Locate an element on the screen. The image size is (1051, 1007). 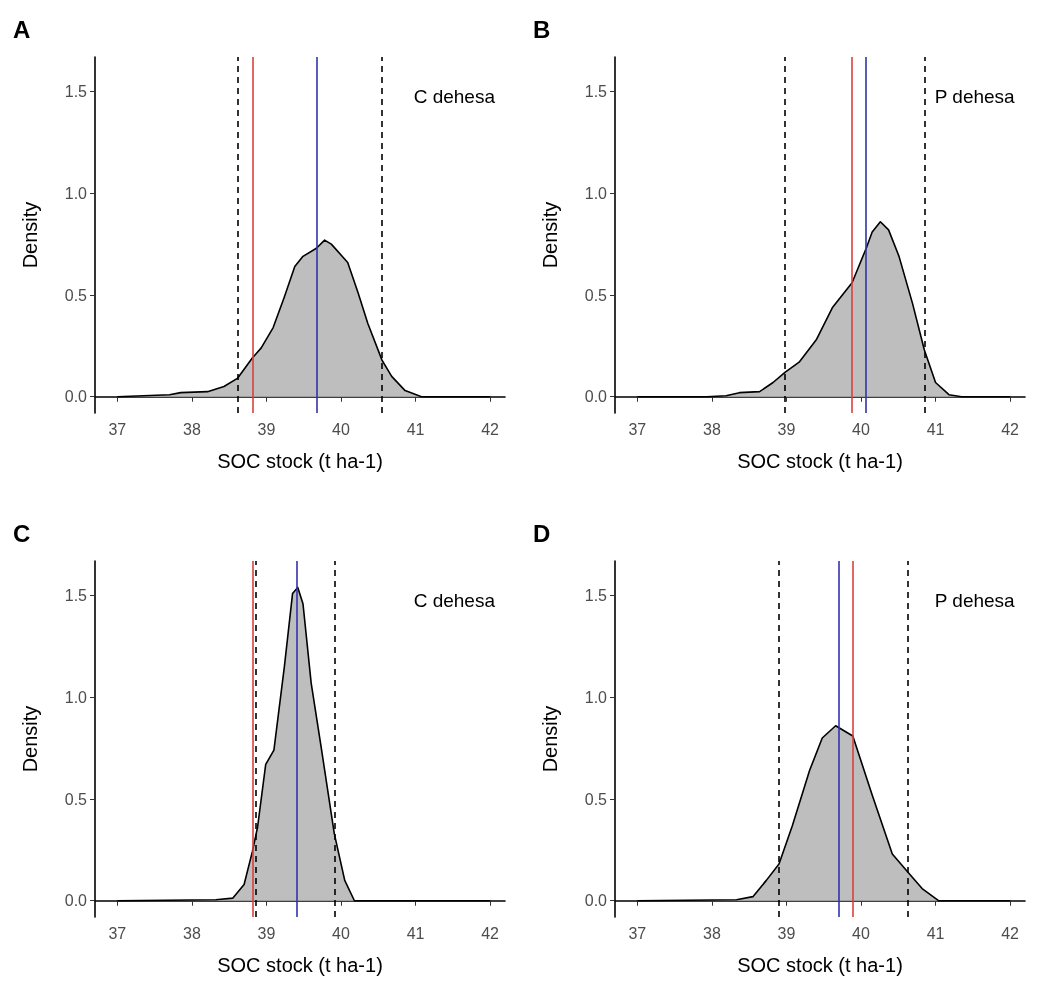
chart-title: B is located at coordinates (542, 29).